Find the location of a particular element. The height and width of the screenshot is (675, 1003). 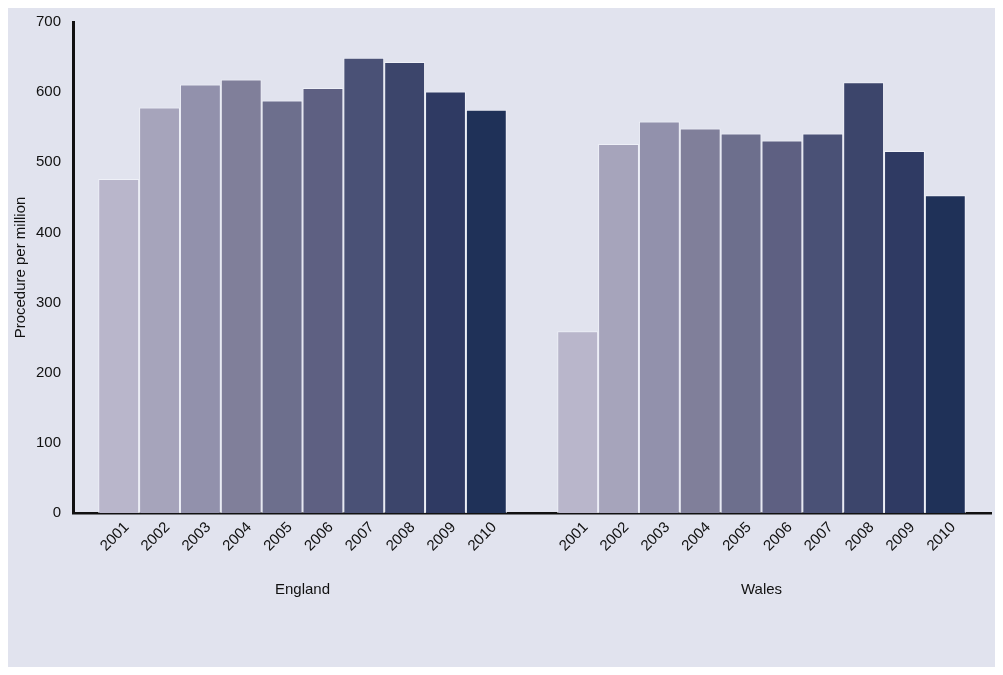

y-axis-title: Procedure per million is located at coordinates (20, 267).